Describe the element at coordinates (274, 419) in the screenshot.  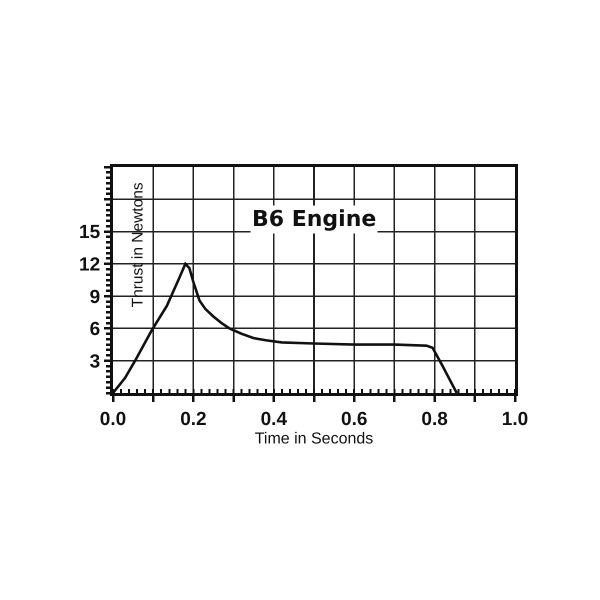
I see `x-tick-label: 0.4` at that location.